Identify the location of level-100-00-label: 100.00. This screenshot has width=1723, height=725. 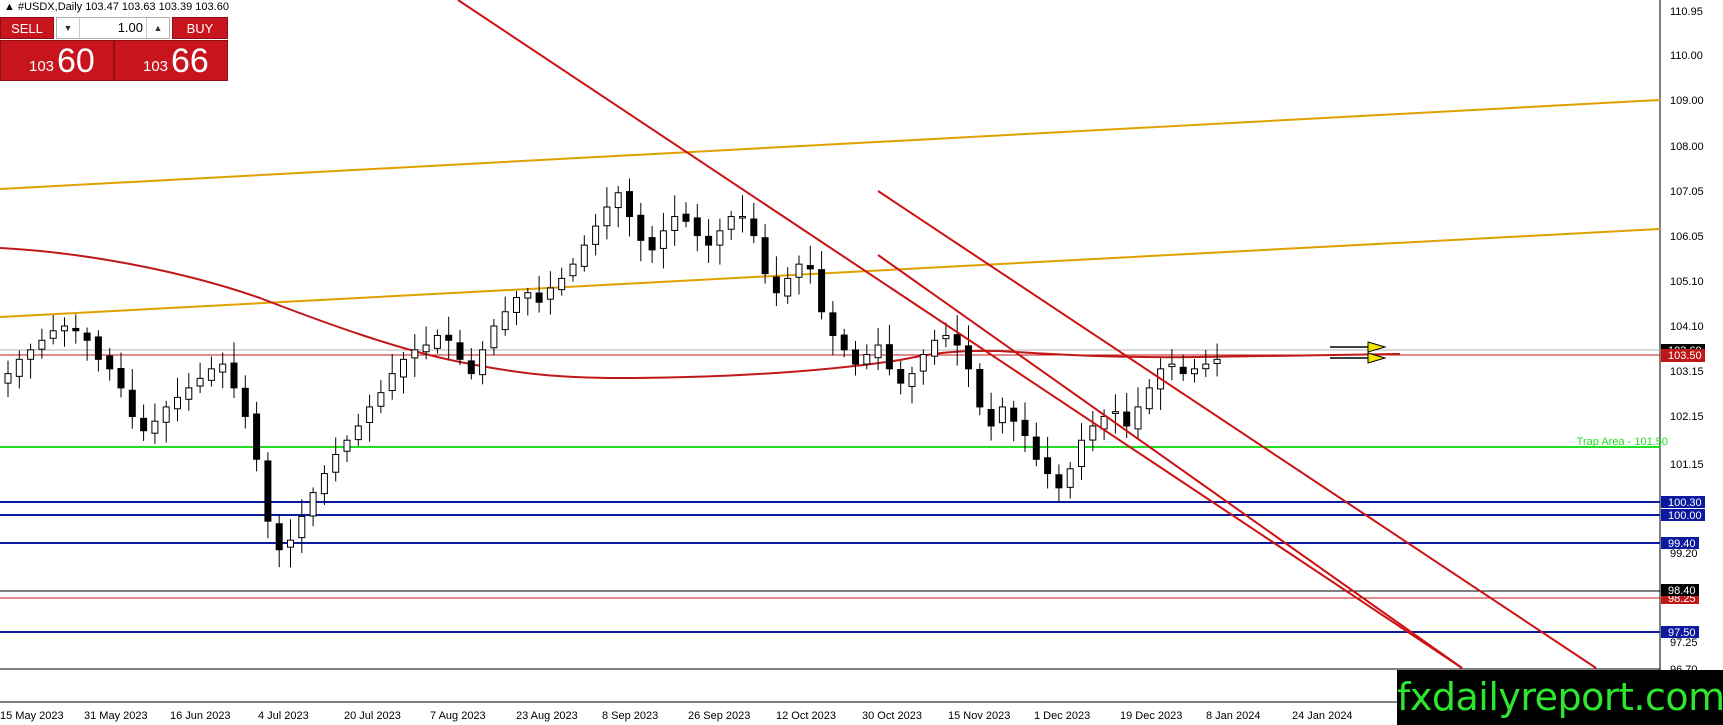
(1683, 515).